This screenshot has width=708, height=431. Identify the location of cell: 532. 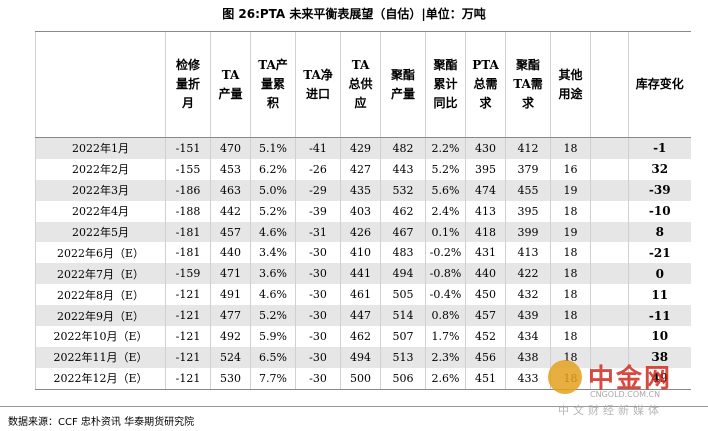
(403, 190).